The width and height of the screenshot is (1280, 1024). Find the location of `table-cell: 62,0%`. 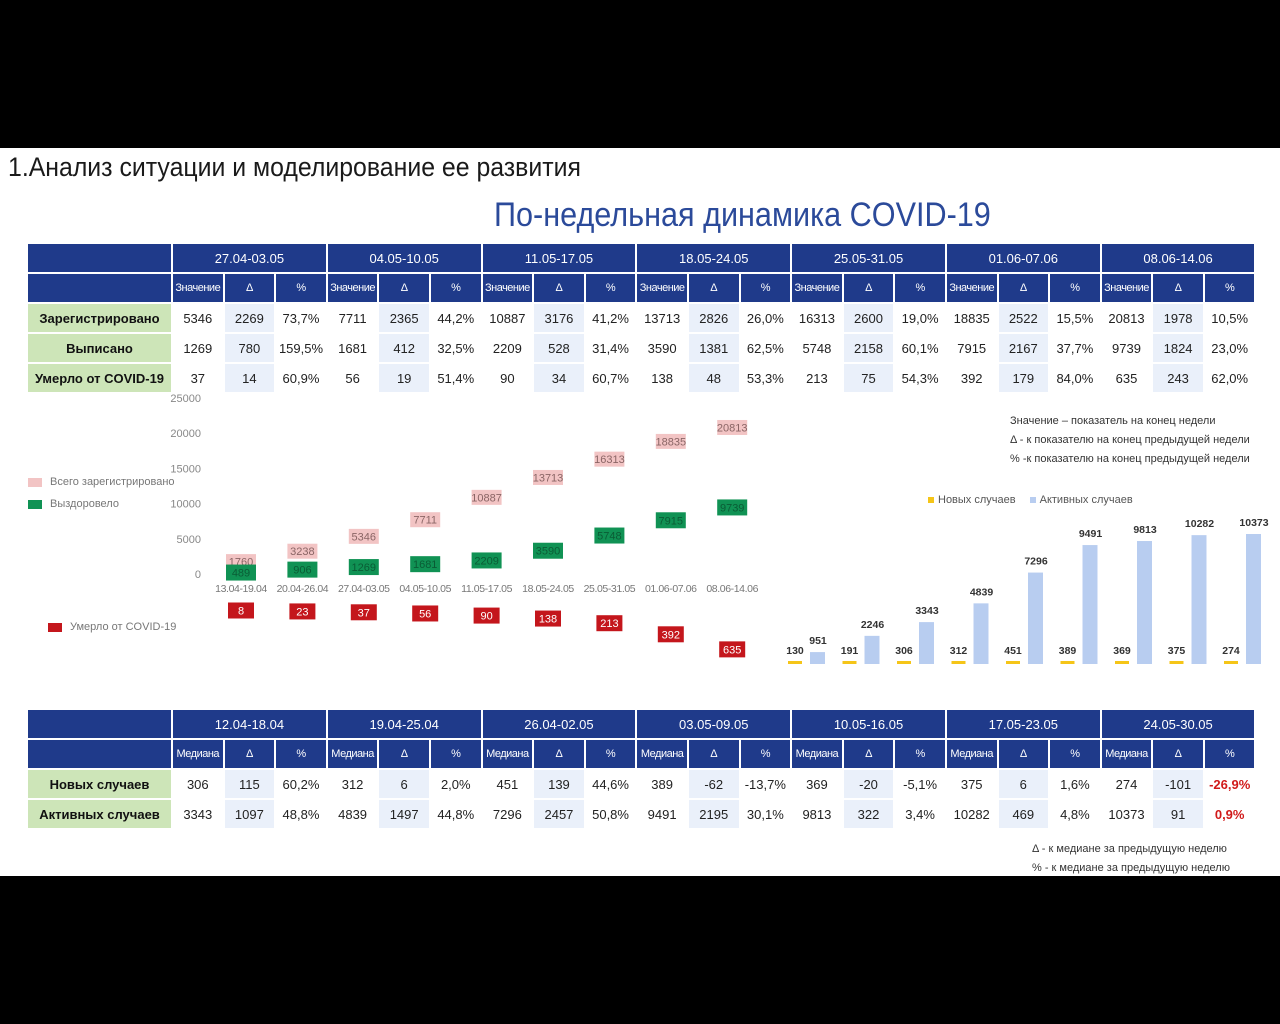

table-cell: 62,0% is located at coordinates (1229, 378).